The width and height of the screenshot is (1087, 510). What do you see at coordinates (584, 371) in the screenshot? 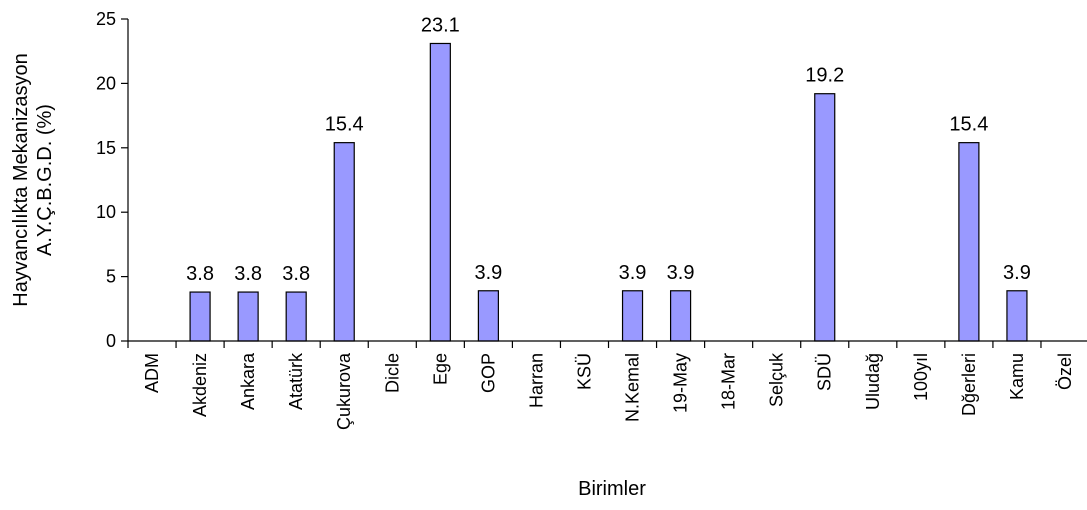
I see `x-tick-label: KSÜ` at bounding box center [584, 371].